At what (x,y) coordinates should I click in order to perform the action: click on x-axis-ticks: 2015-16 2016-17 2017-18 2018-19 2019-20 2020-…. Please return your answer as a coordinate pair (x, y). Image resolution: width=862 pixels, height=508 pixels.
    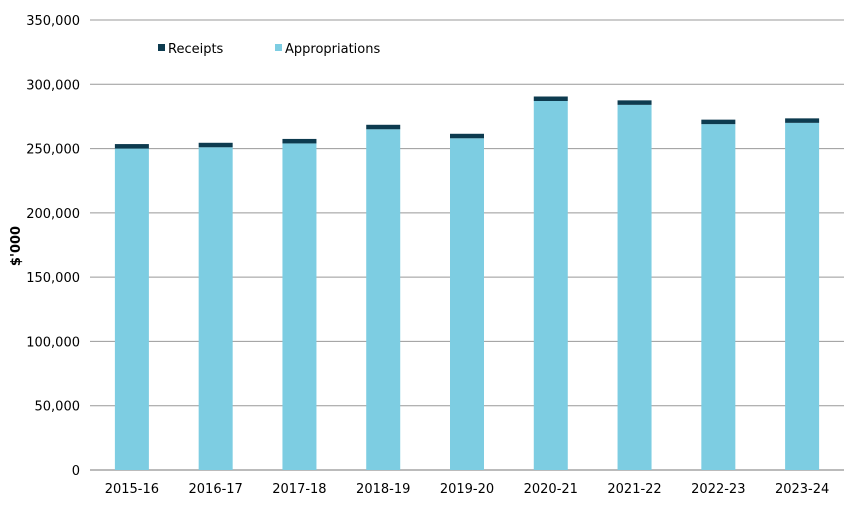
    Looking at the image, I should click on (467, 489).